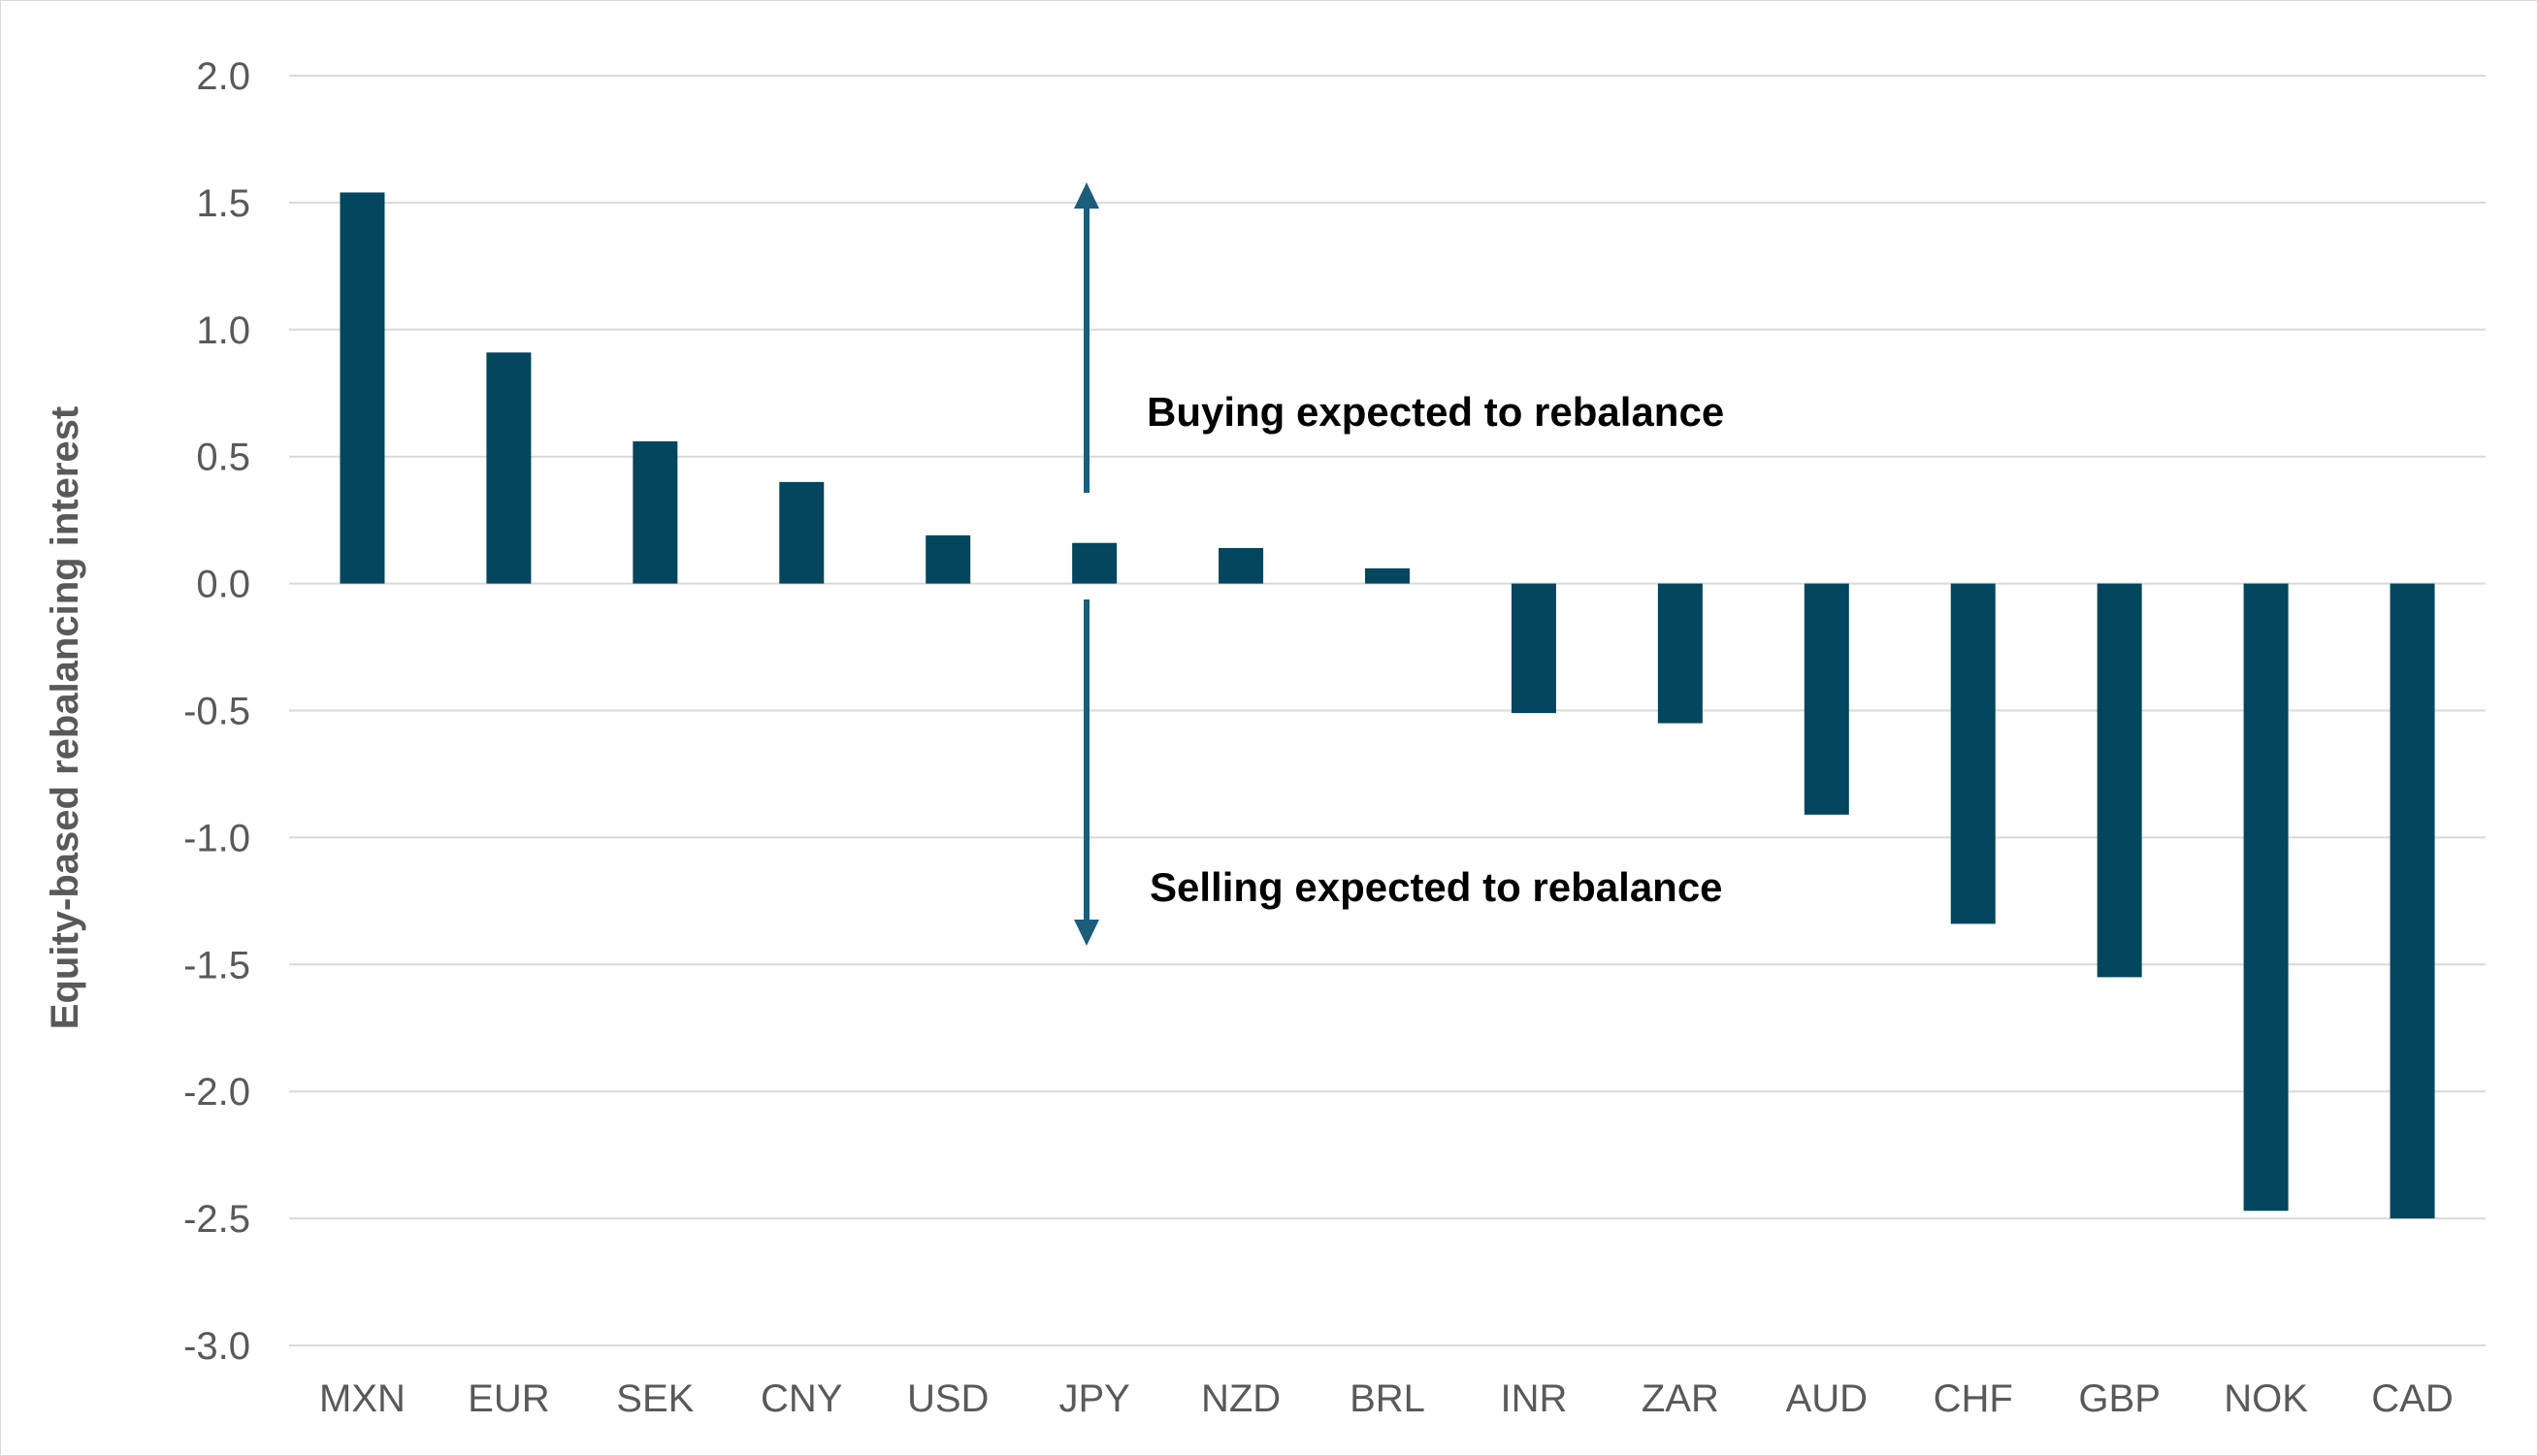  I want to click on y-tick-label: -1.5, so click(216, 965).